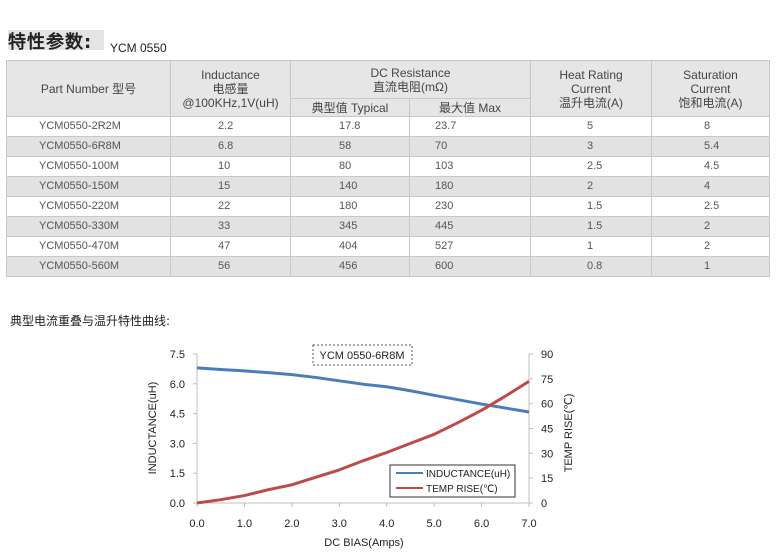 The width and height of the screenshot is (779, 554). Describe the element at coordinates (230, 74) in the screenshot. I see `header-inductance-line1: Inductance` at that location.